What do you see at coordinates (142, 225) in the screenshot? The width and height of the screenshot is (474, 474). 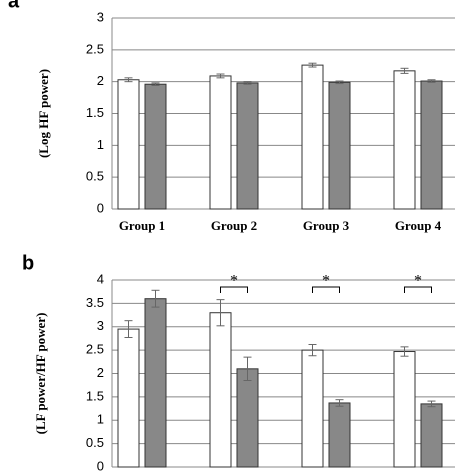 I see `x-tick-label: Group 1` at bounding box center [142, 225].